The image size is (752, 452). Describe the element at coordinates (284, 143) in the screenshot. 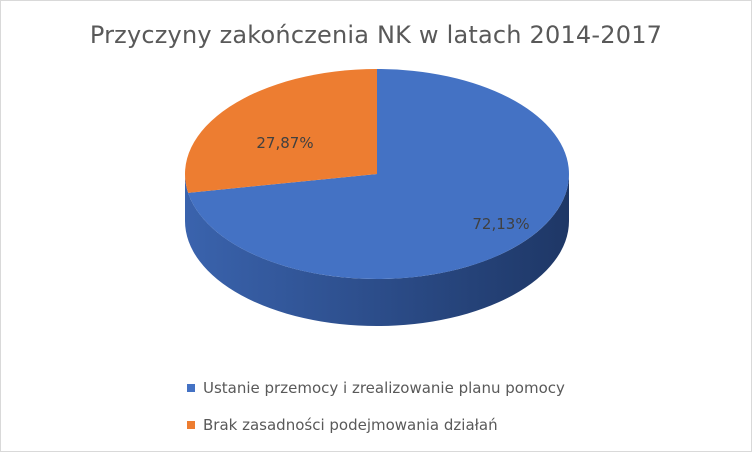

I see `data-label-2: 27,87%` at that location.